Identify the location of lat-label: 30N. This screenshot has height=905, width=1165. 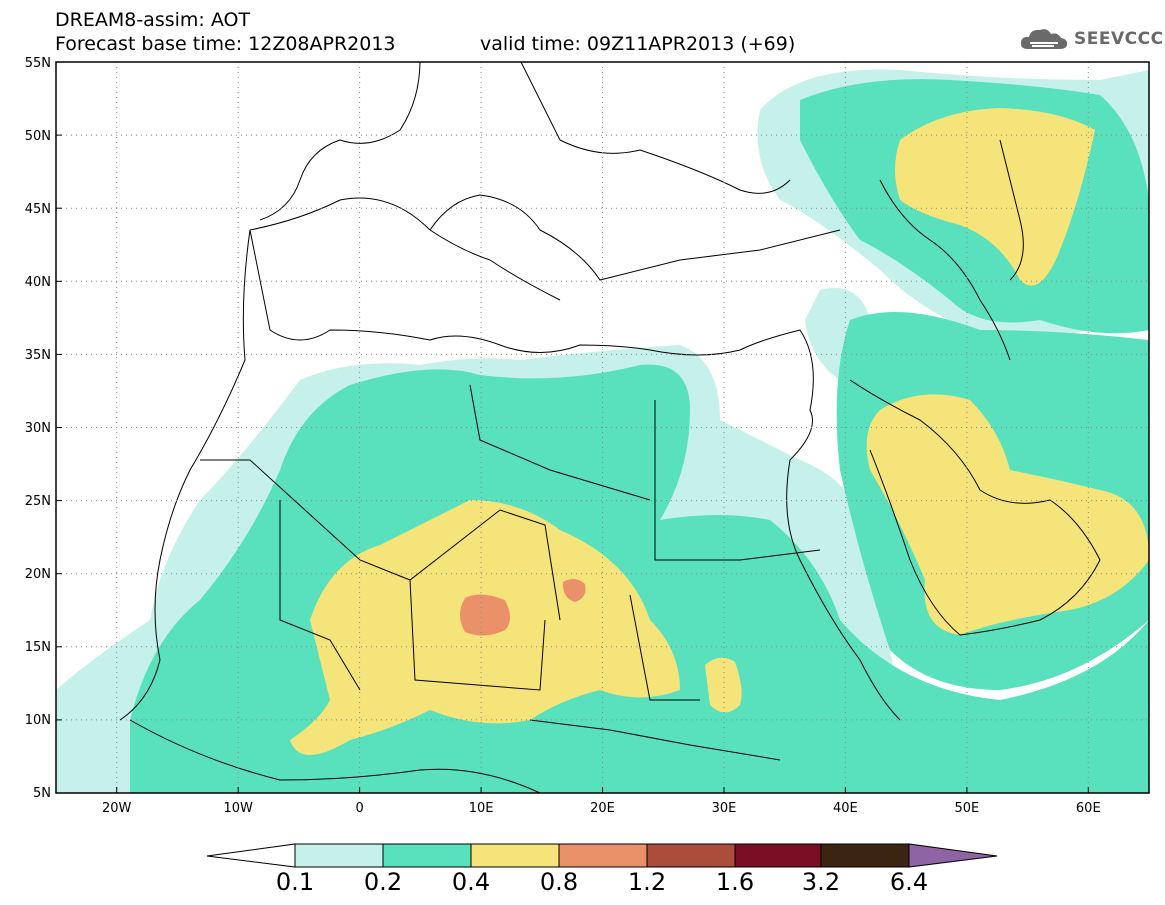
(38, 428).